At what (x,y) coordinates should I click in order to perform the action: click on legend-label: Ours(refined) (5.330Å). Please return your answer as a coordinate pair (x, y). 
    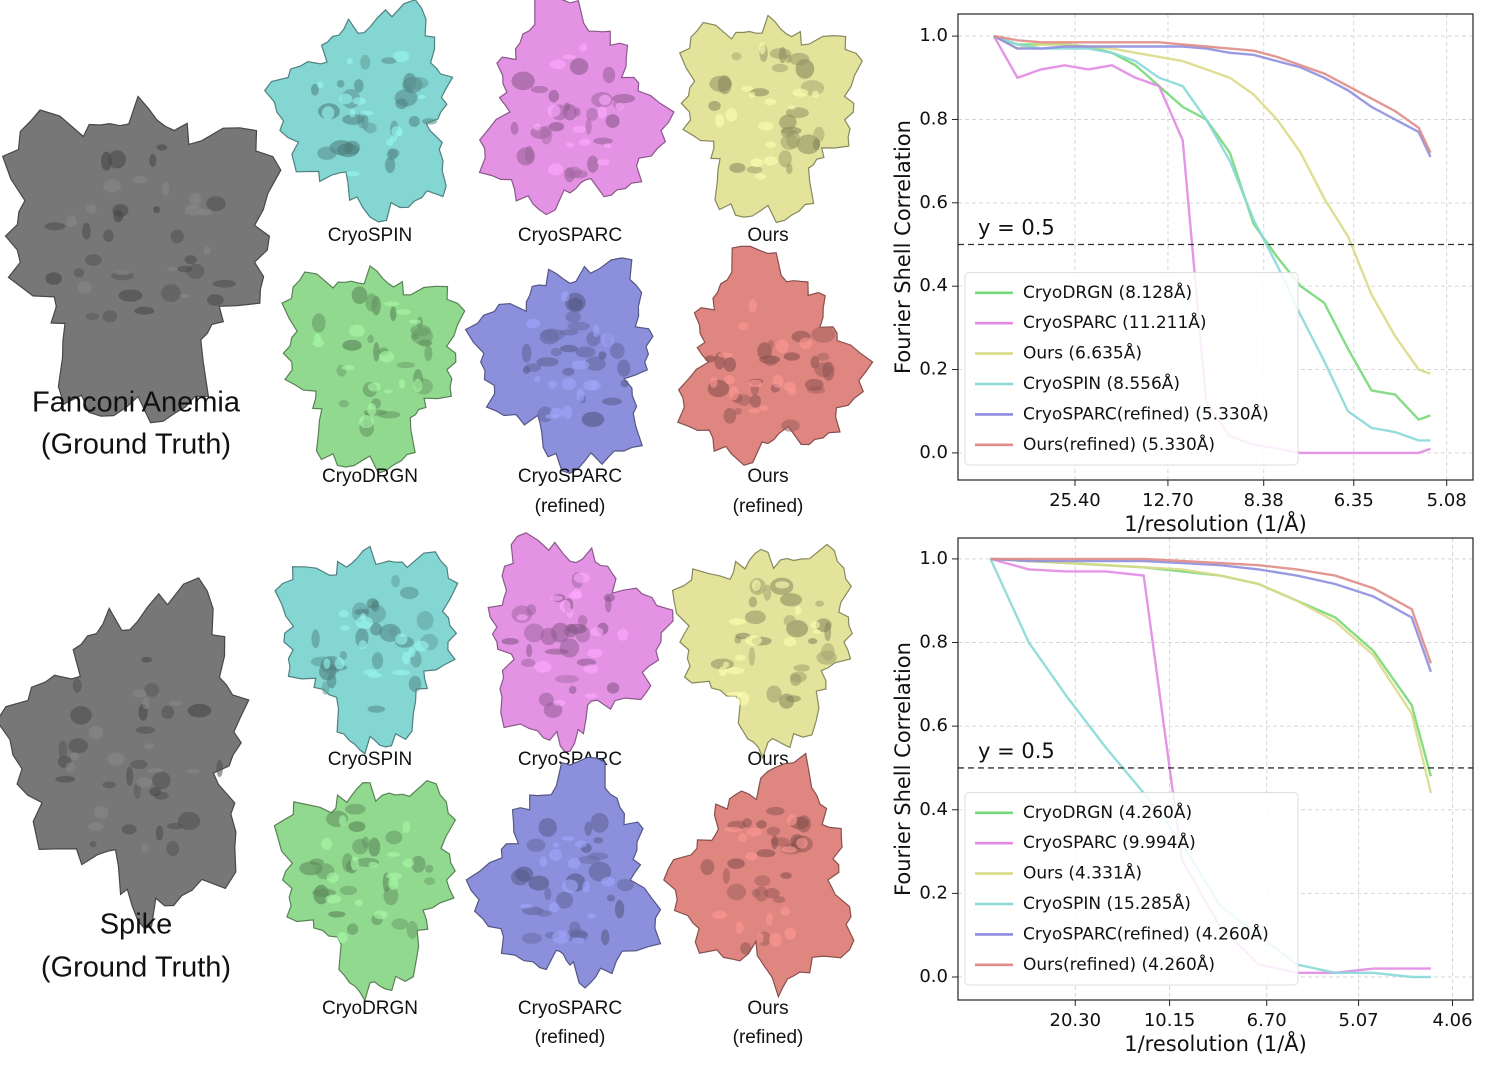
    Looking at the image, I should click on (1119, 444).